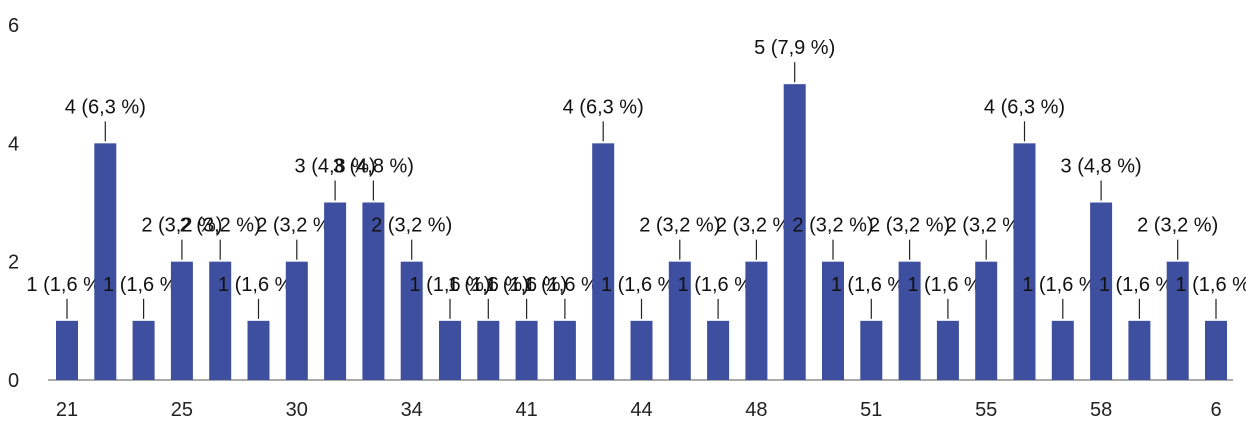 The width and height of the screenshot is (1246, 421). Describe the element at coordinates (13, 144) in the screenshot. I see `y-tick-label: 4` at that location.